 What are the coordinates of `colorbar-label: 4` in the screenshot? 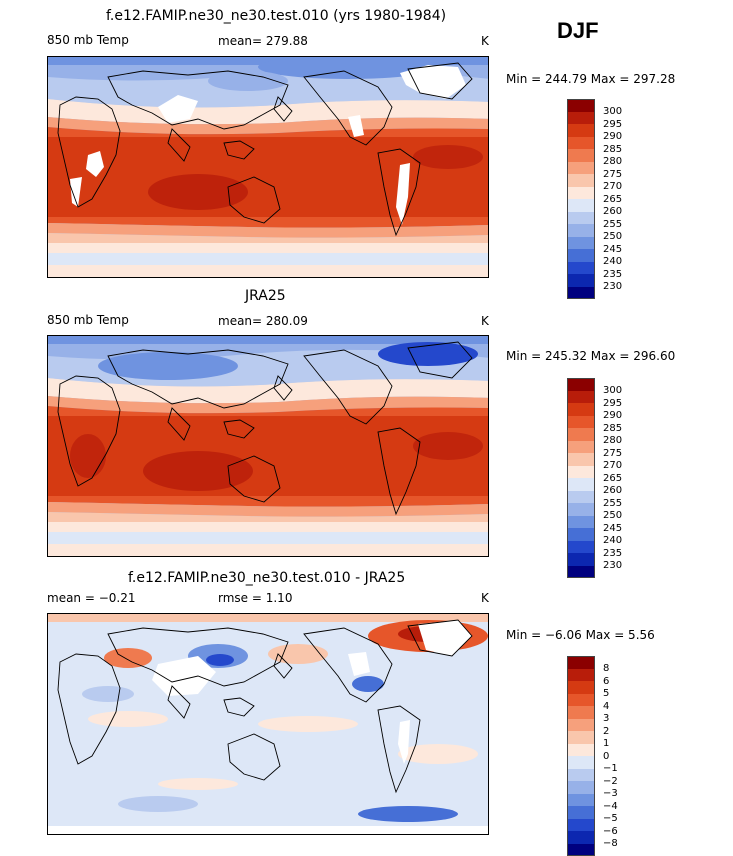 It's located at (610, 707).